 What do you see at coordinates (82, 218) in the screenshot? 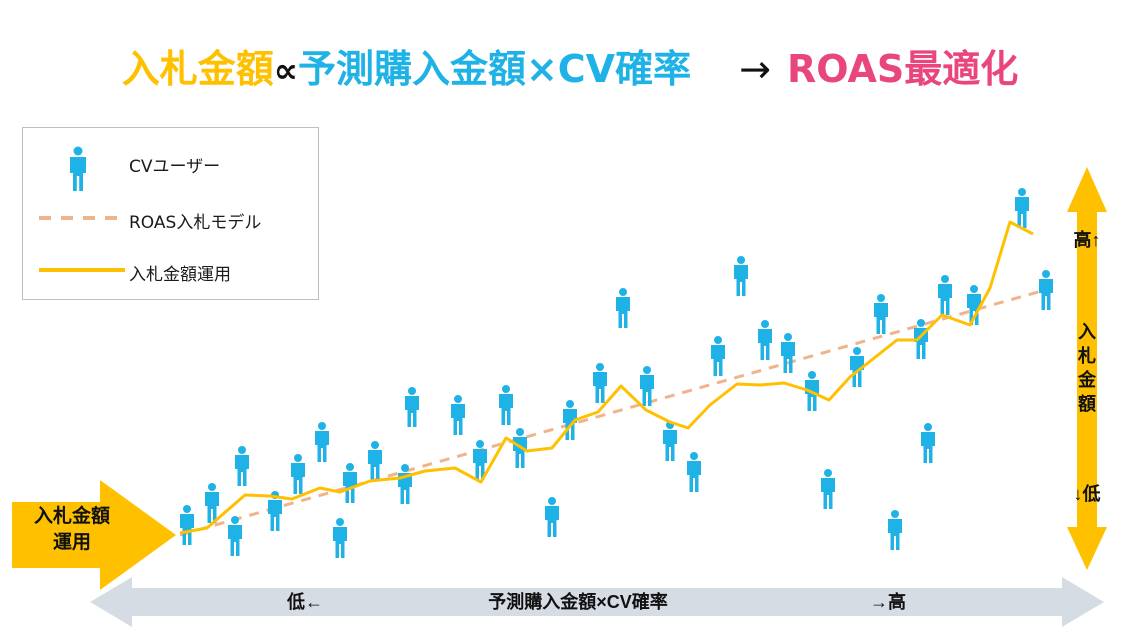
I see `dashed-line-icon` at bounding box center [82, 218].